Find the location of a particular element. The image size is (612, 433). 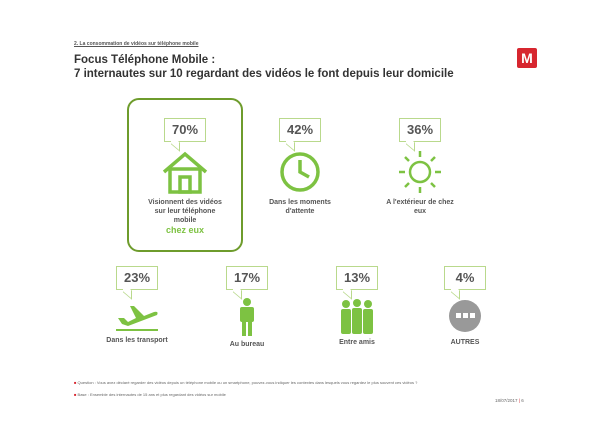

stat-item: 42% Dans les moments d'attente is located at coordinates (300, 167).